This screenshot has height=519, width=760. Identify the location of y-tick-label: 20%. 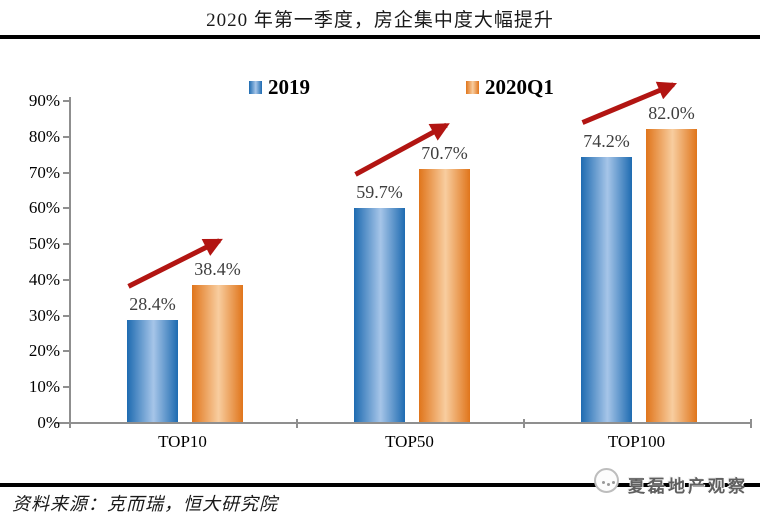
(44, 351).